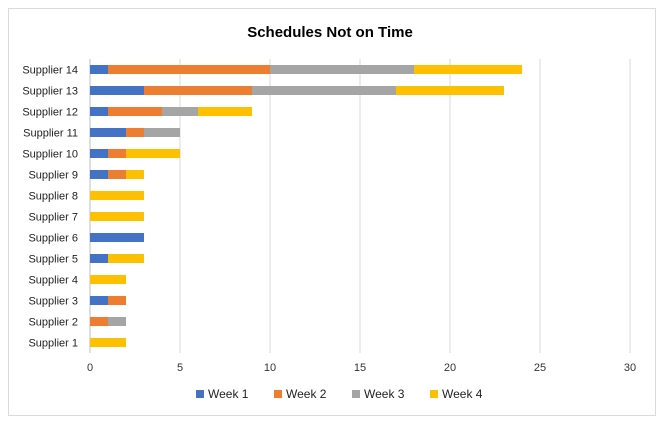 The width and height of the screenshot is (665, 426). I want to click on x-axis-labels: 0 5 10 15 20 25 30, so click(361, 368).